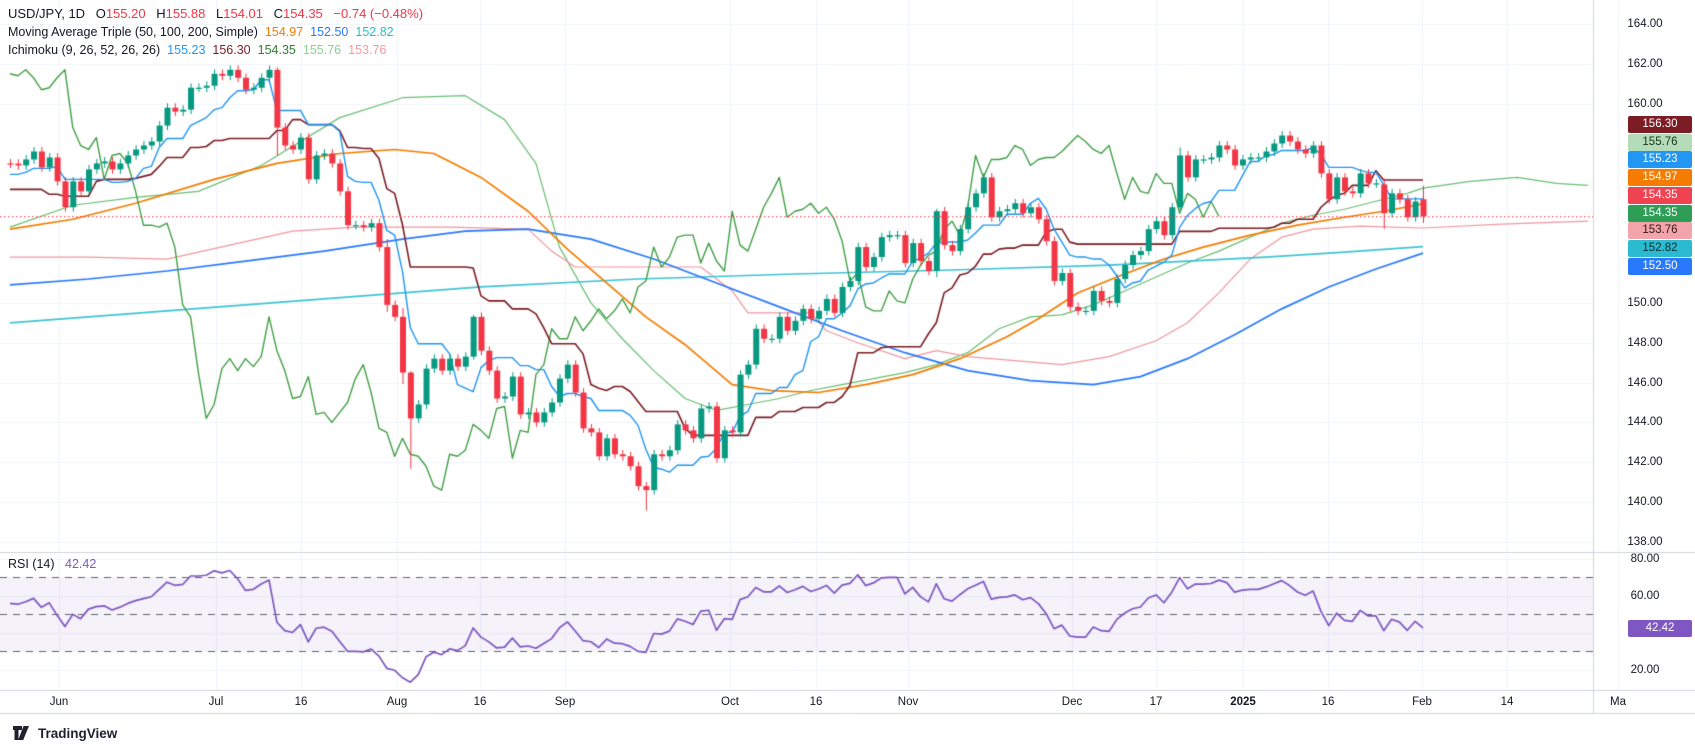  I want to click on time-tick-5-Sep: Sep, so click(565, 702).